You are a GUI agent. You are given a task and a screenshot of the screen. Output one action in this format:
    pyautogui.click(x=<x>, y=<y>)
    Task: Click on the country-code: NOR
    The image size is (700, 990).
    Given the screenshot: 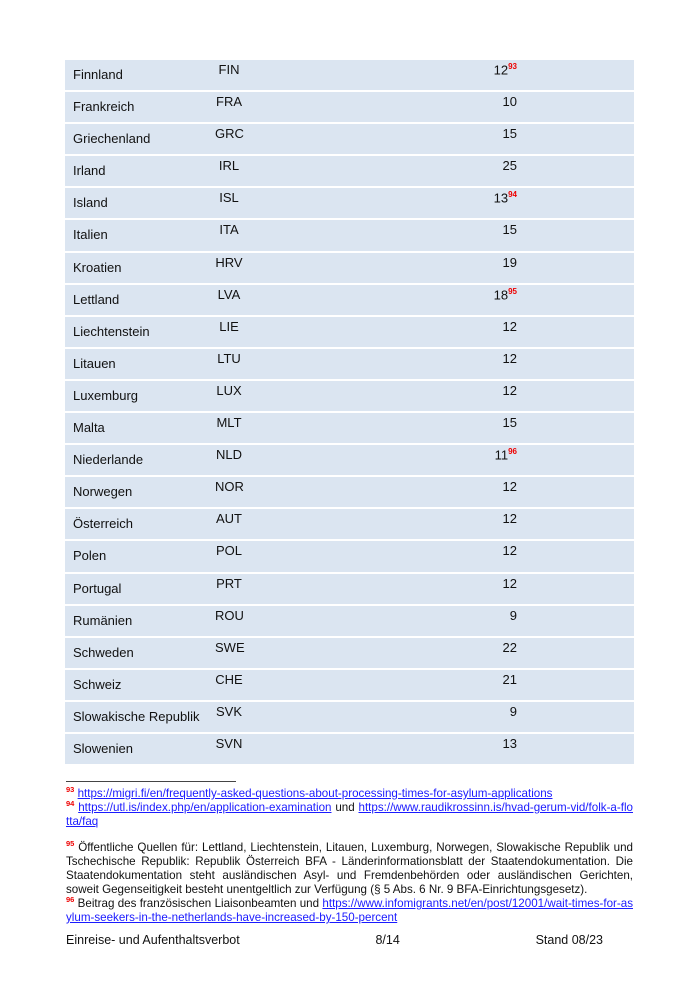 What is the action you would take?
    pyautogui.click(x=229, y=487)
    